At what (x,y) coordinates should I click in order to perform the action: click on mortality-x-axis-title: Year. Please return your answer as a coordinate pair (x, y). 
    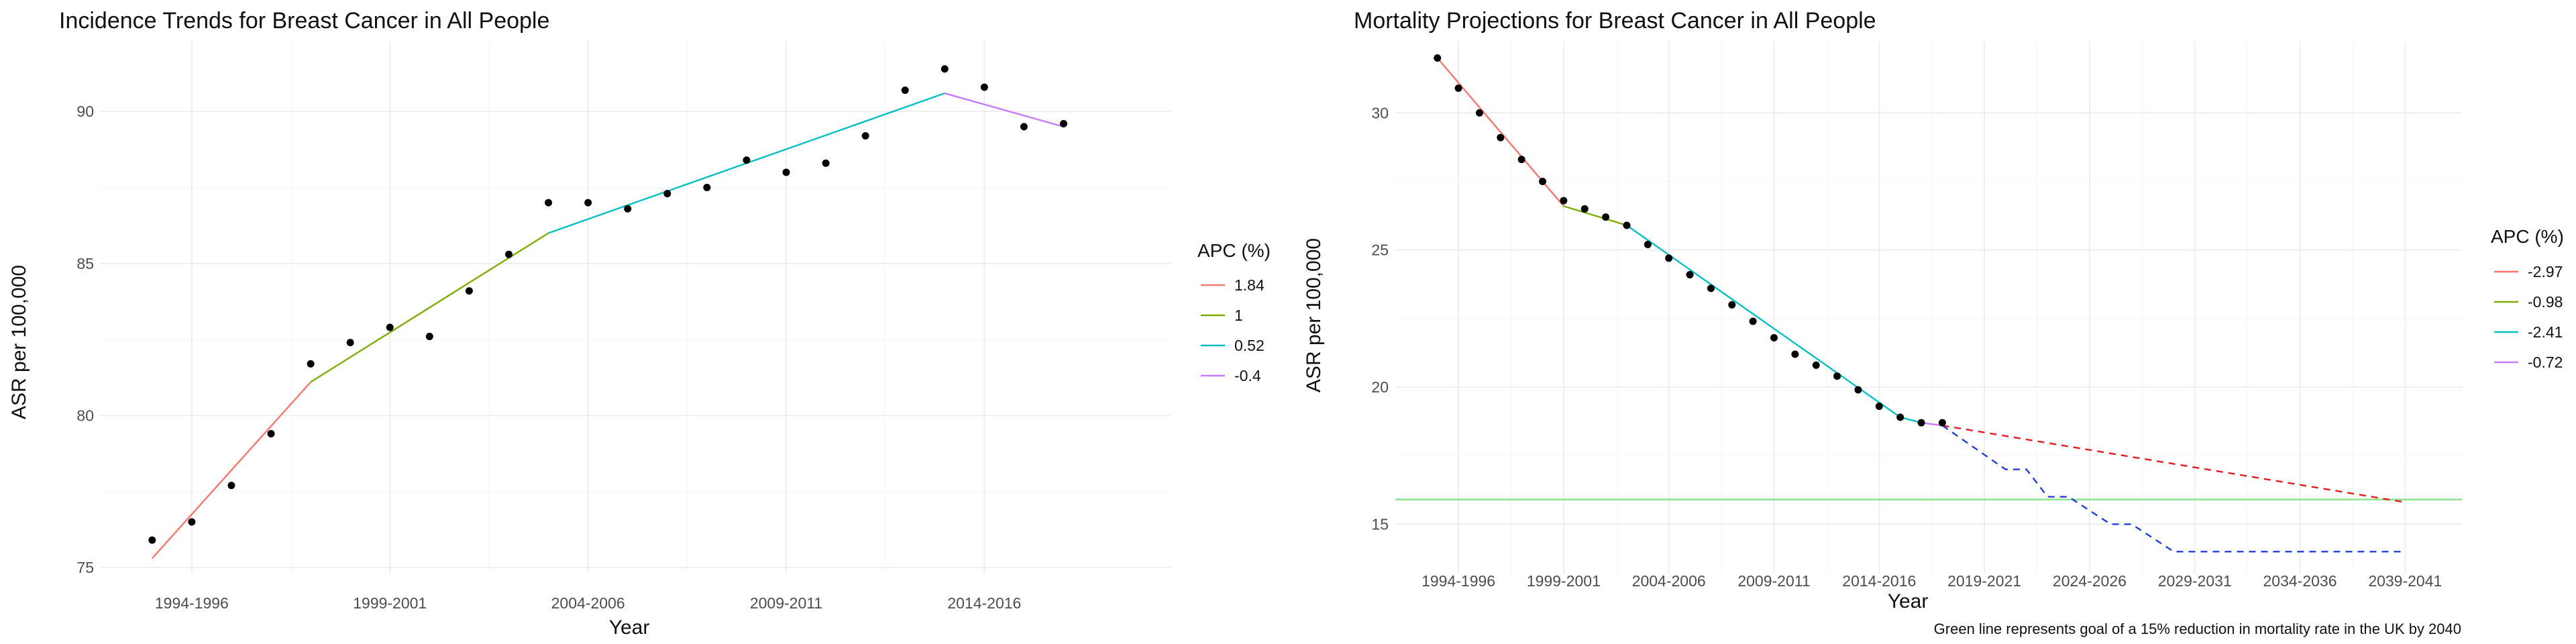
    Looking at the image, I should click on (1908, 601).